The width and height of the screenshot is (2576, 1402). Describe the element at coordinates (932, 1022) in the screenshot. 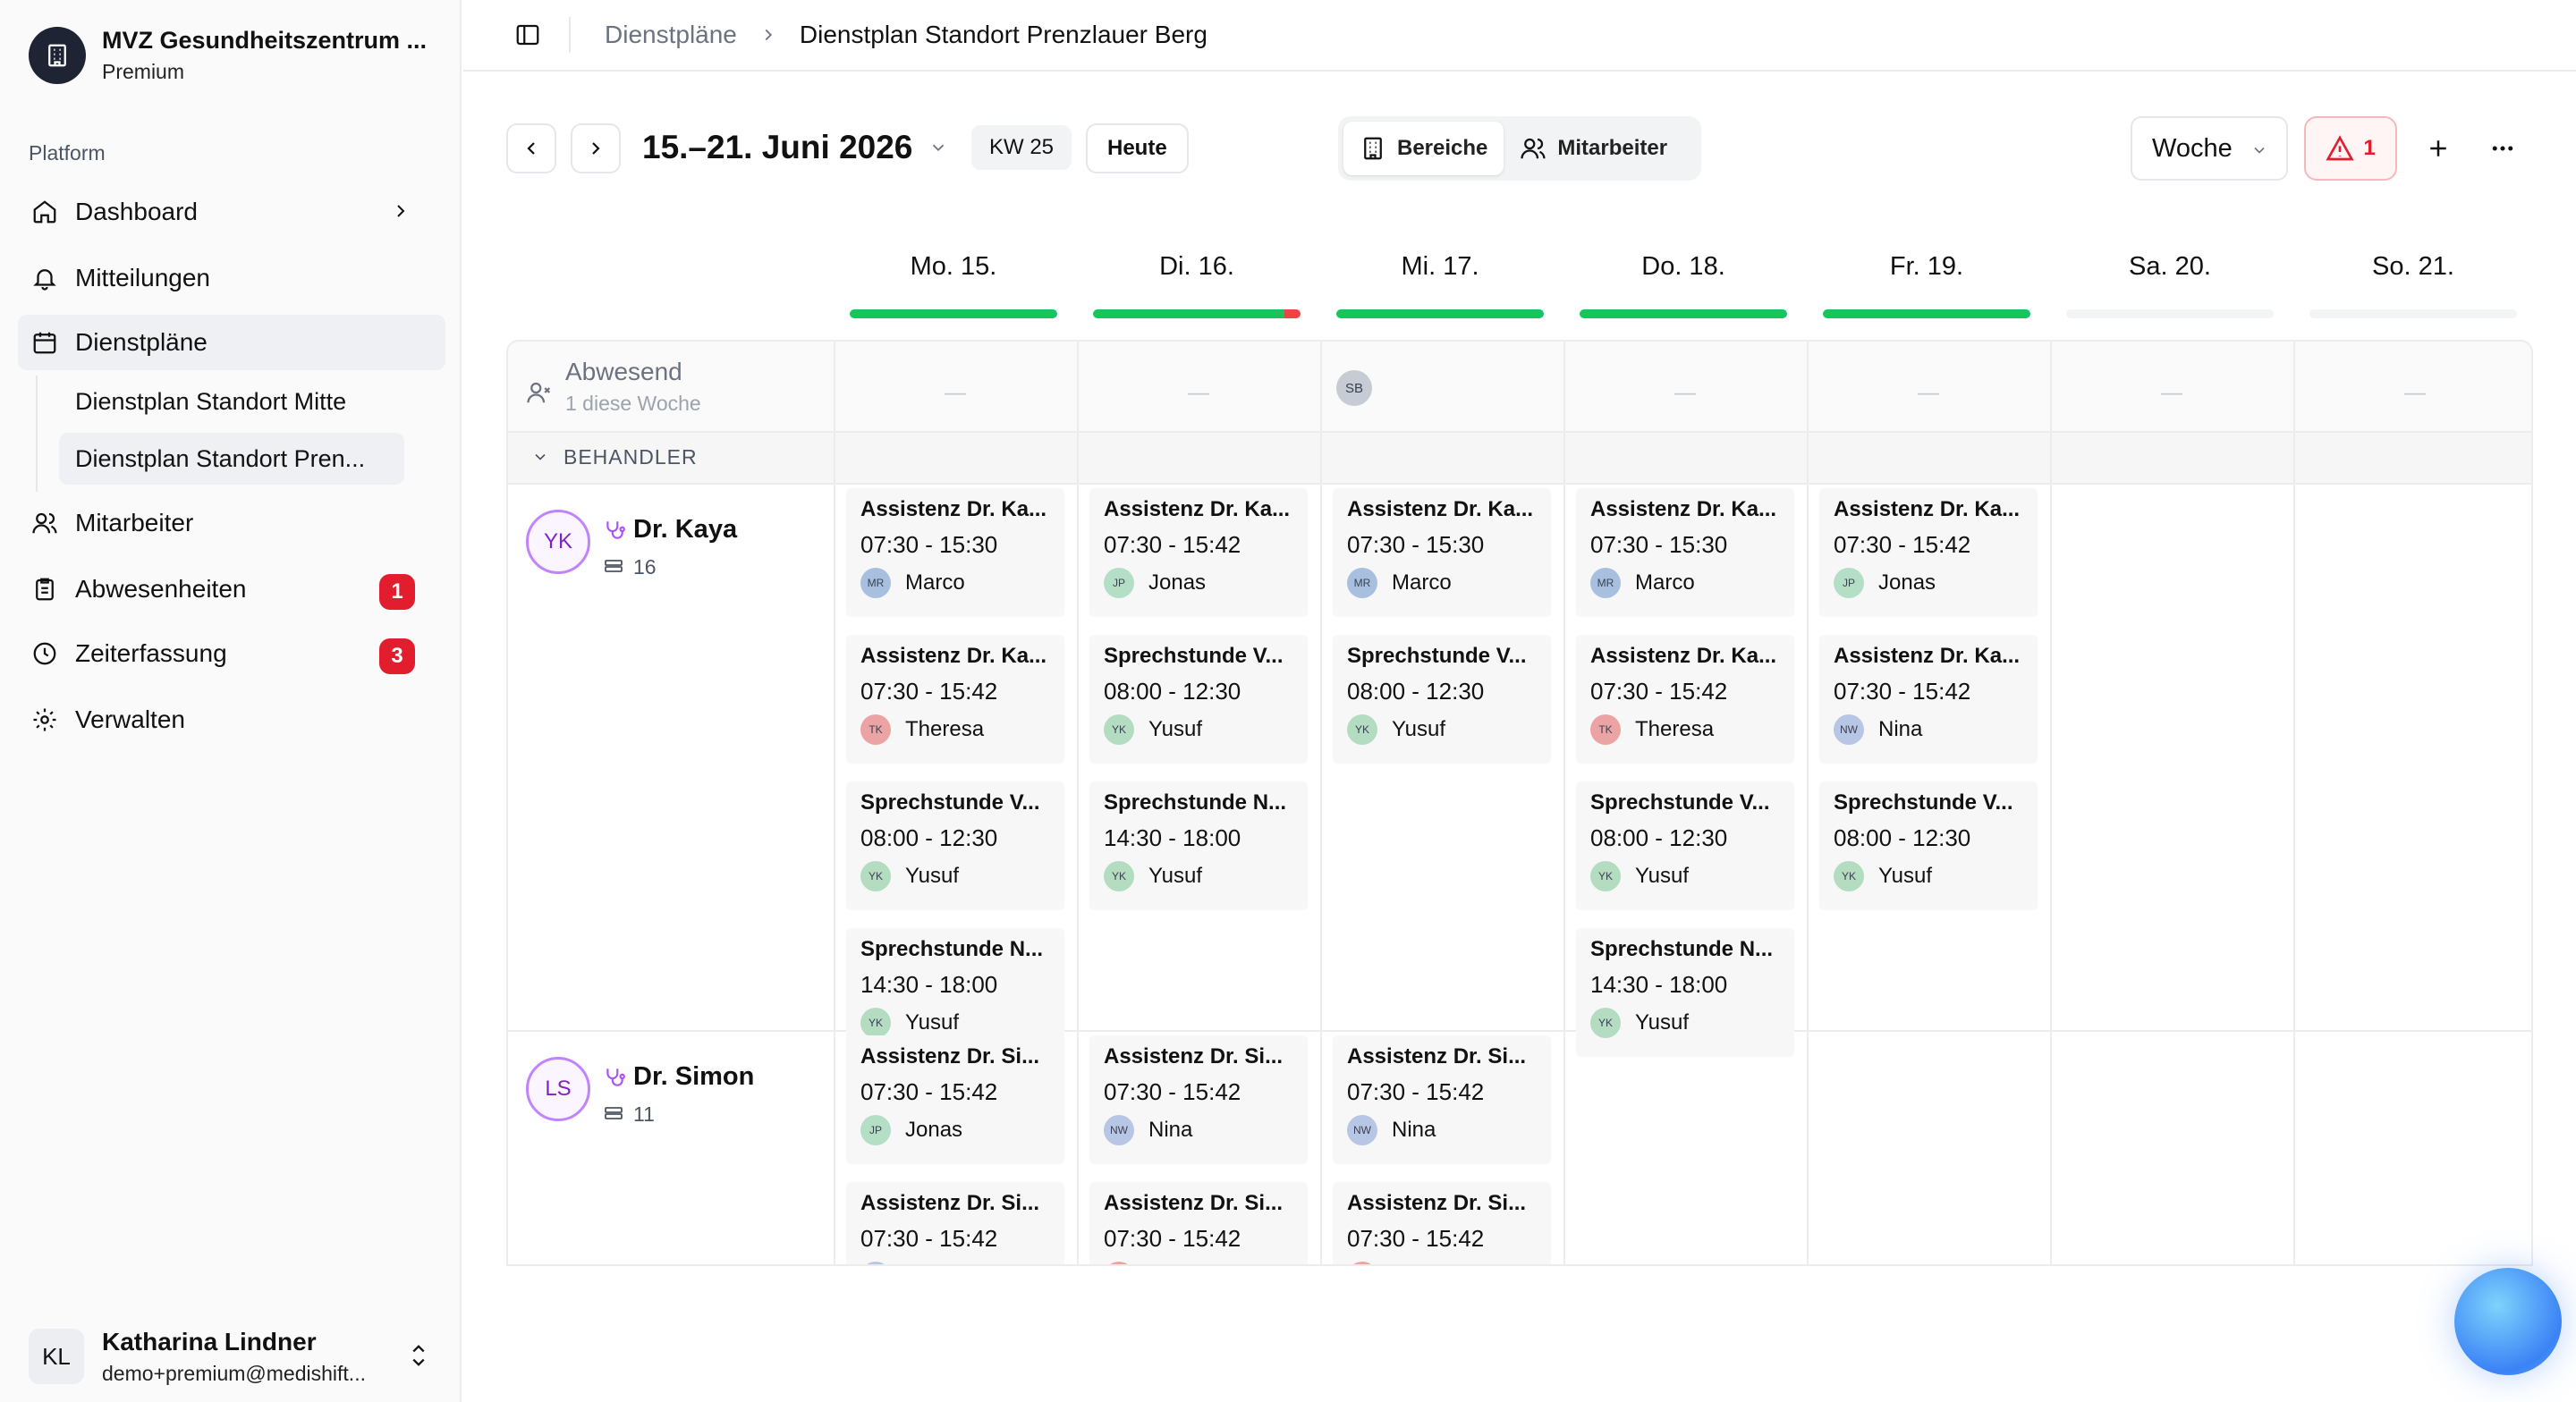

I see `assignee-name: Yusuf` at that location.